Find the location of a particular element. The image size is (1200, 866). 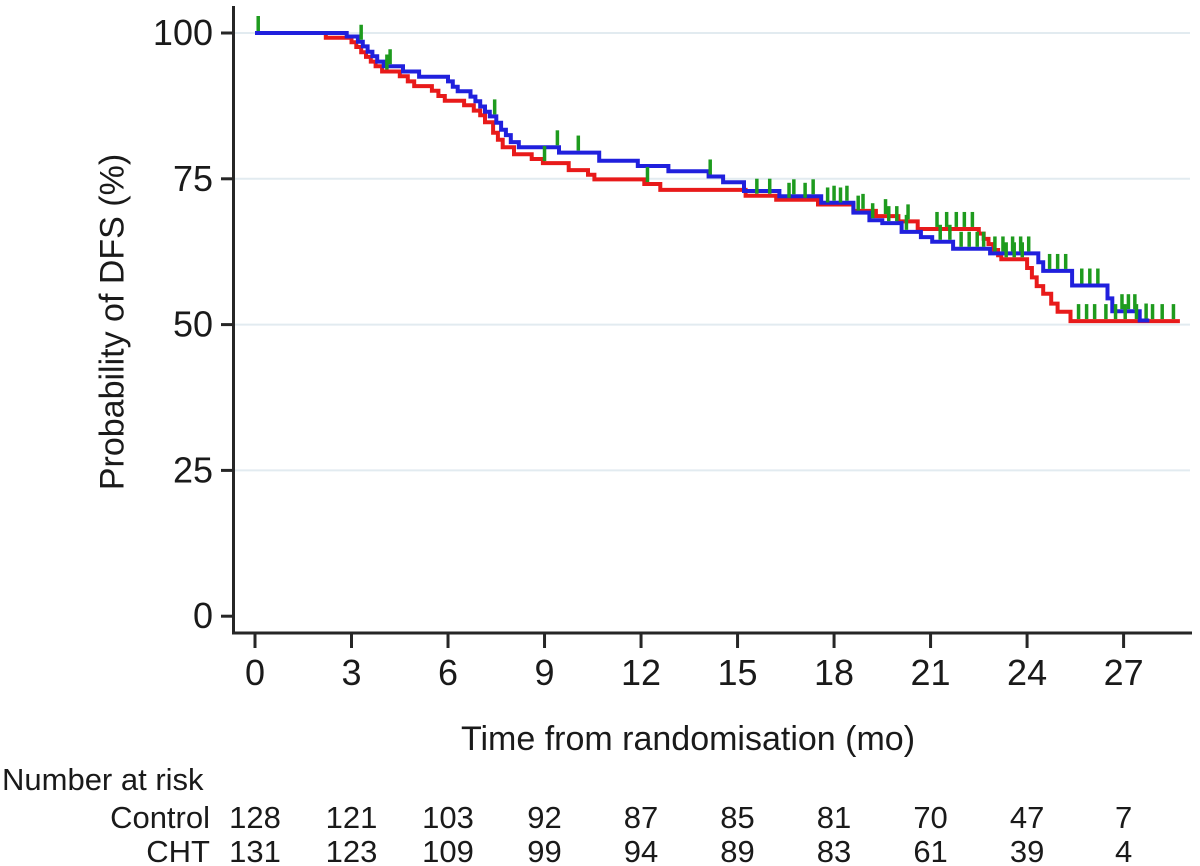

at-risk-row-cht: CHT 131 123 109 99 94 89 83 61 39 4 is located at coordinates (600, 850).